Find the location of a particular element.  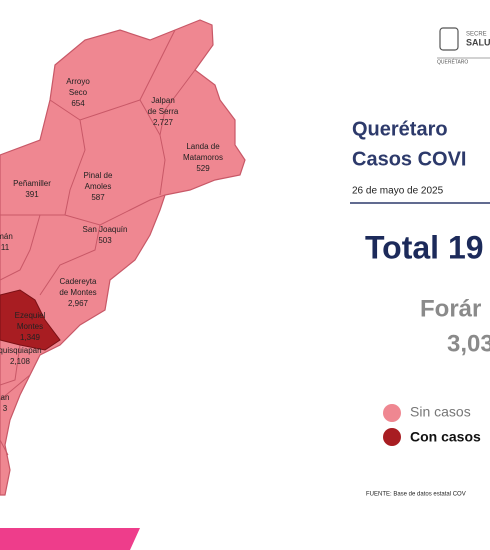

region-value: 11 is located at coordinates (5, 247).